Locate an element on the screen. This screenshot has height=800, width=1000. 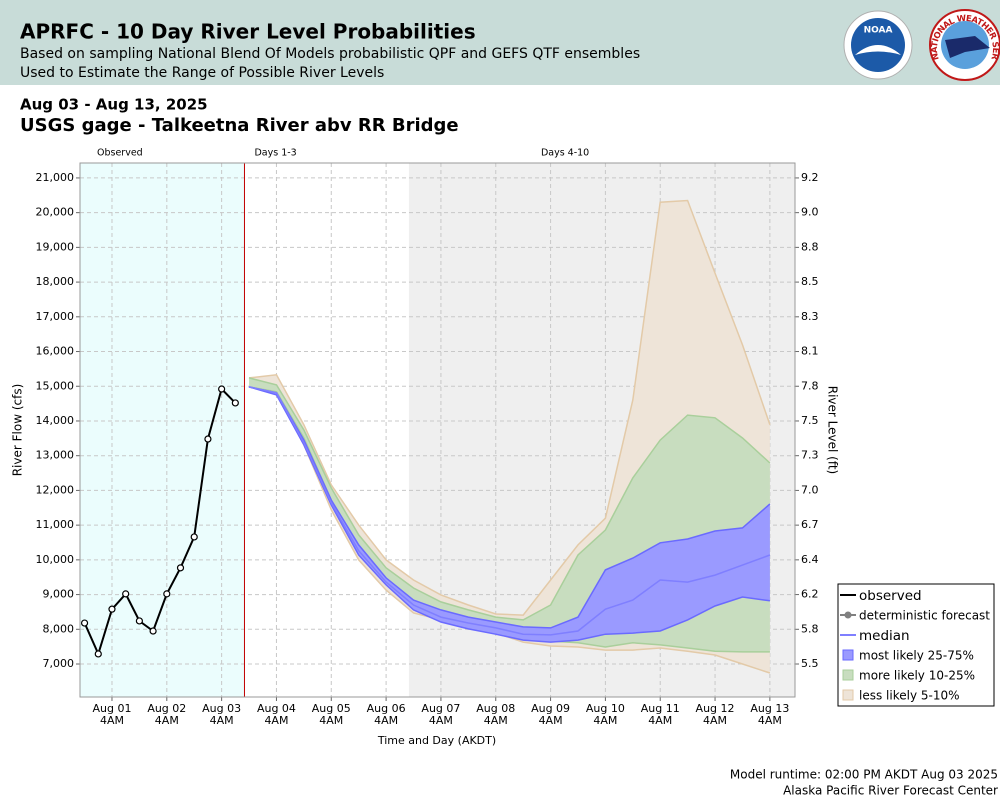
date-range: Aug 03 - Aug 13, 2025 is located at coordinates (114, 105).